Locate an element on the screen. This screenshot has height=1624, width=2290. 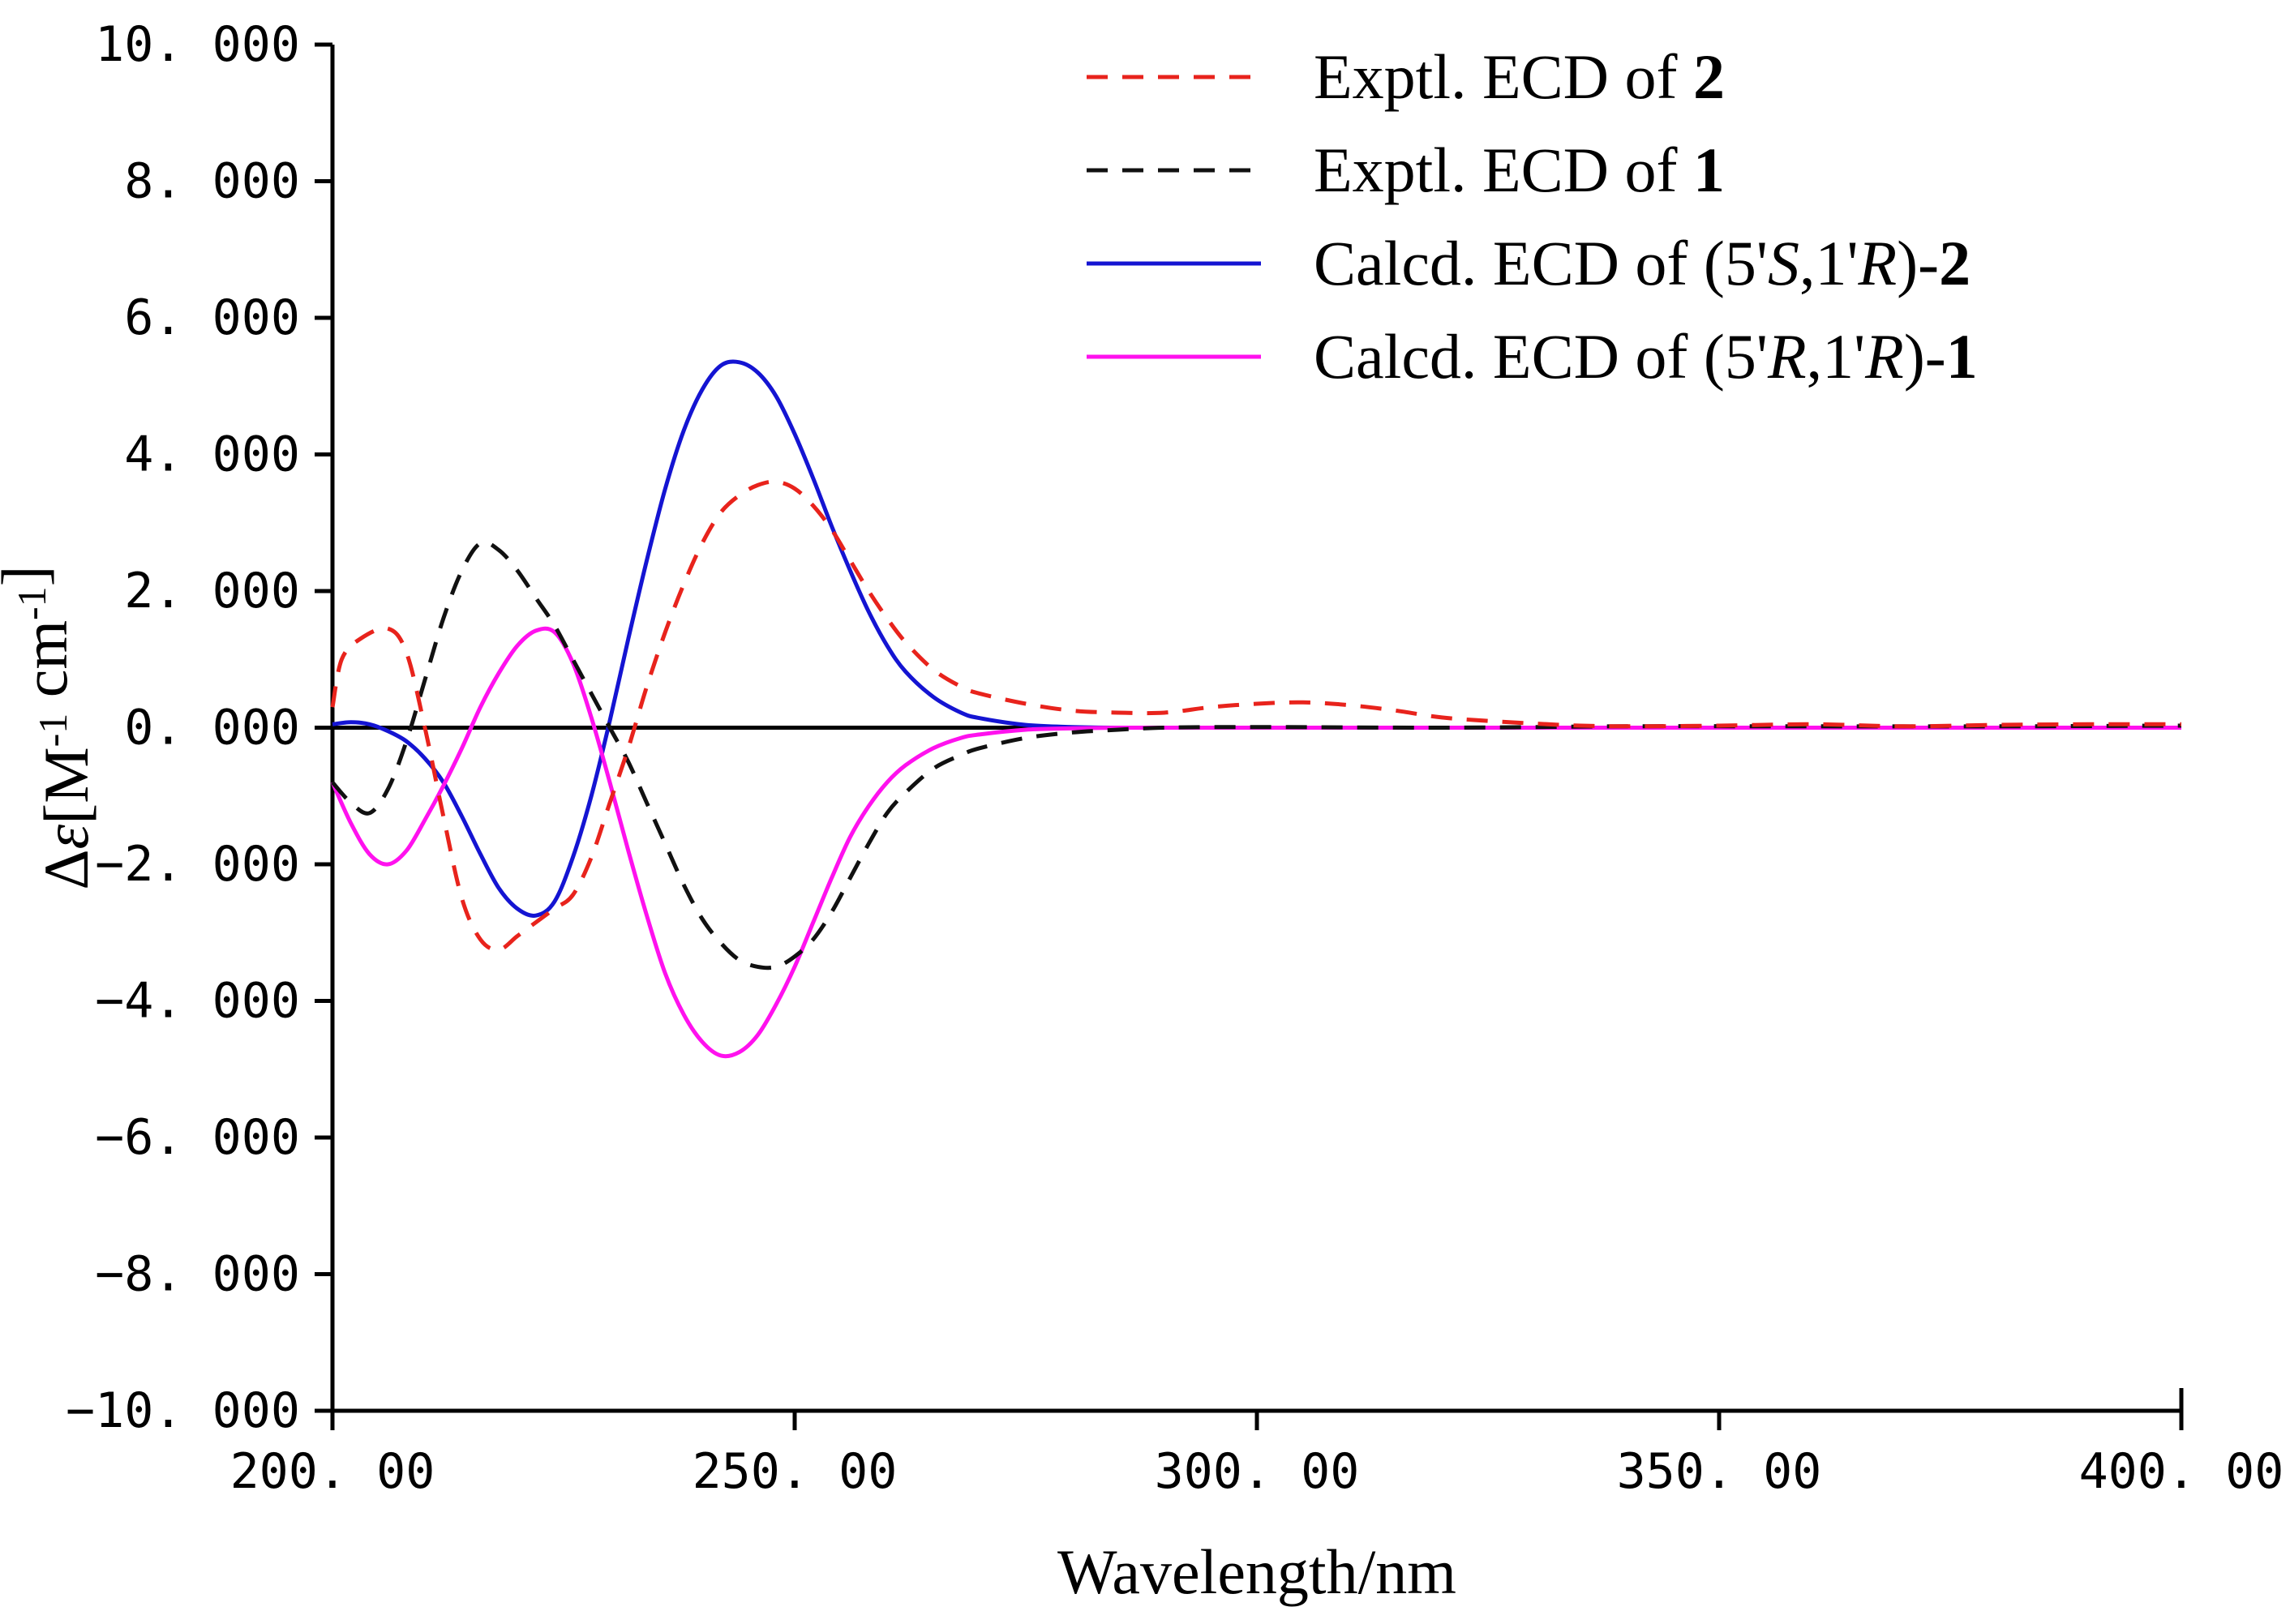
y-axis-title-sup2: -1 is located at coordinates (31, 603).